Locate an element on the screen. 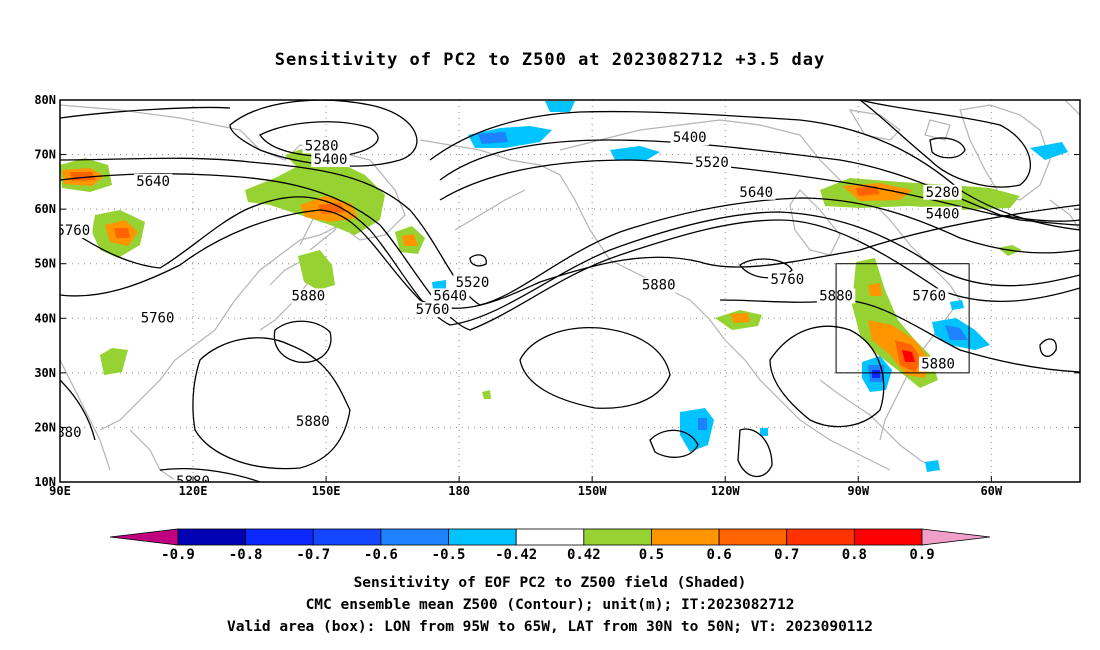 Image resolution: width=1100 pixels, height=650 pixels. lon-tick-label: 120E is located at coordinates (193, 491).